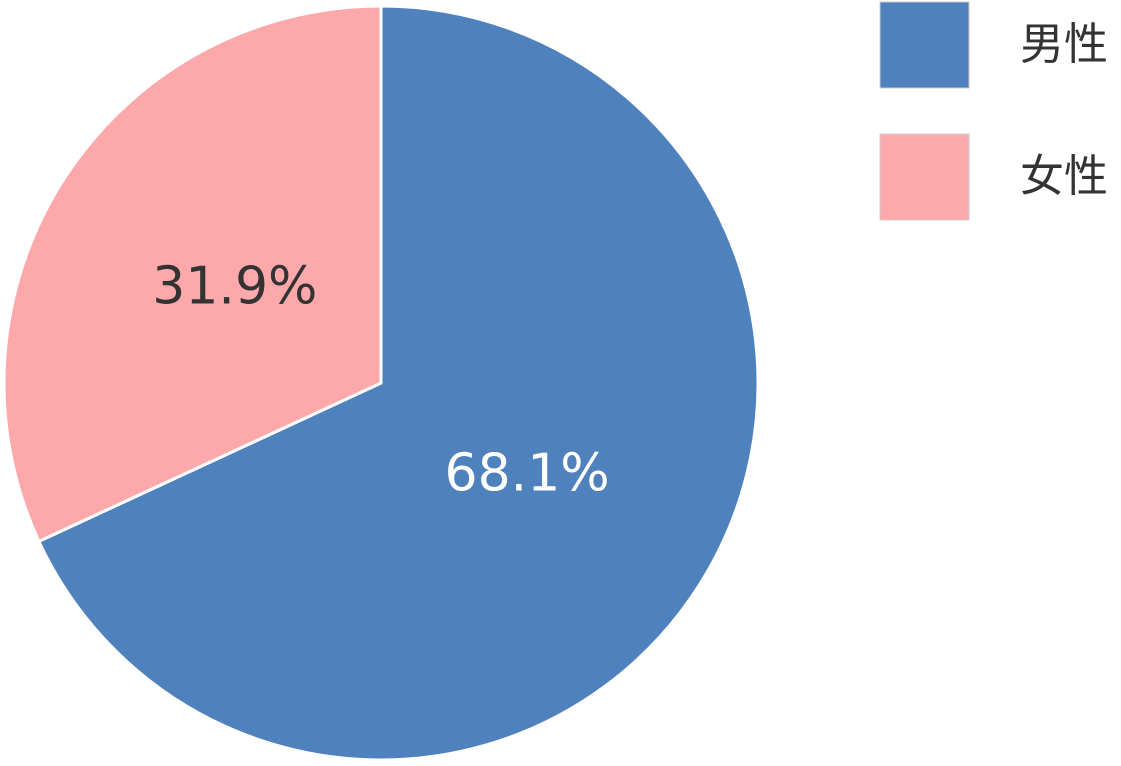  Describe the element at coordinates (527, 473) in the screenshot. I see `data-label: 68.1%` at that location.